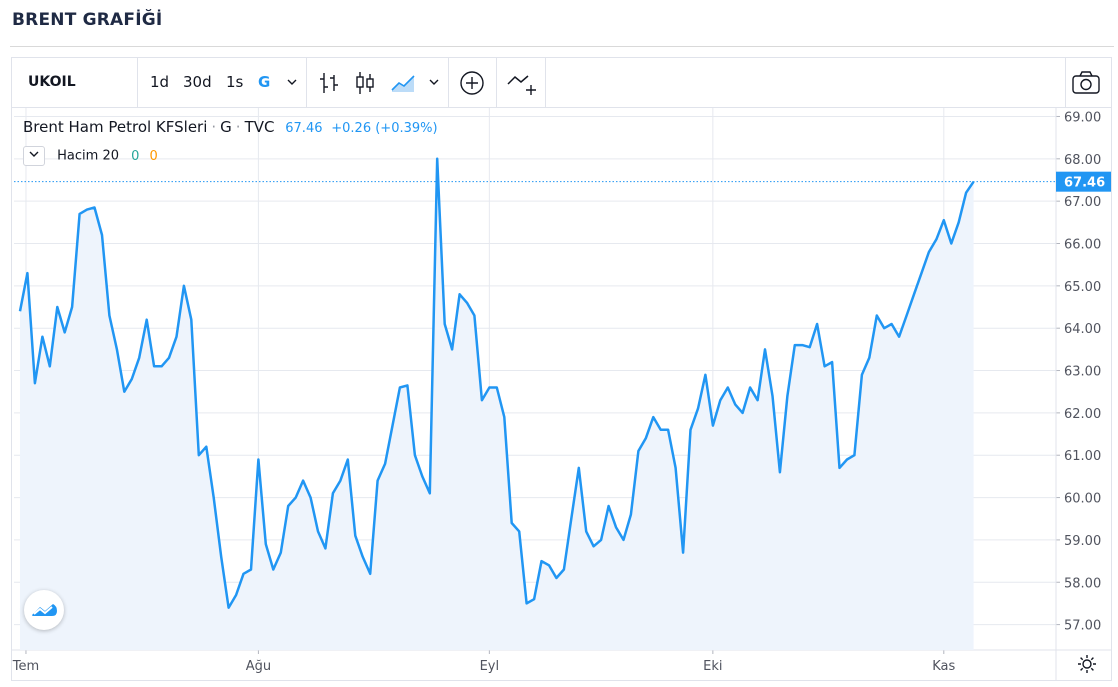 The width and height of the screenshot is (1118, 687). I want to click on y-tick-label: 68.00, so click(1082, 160).